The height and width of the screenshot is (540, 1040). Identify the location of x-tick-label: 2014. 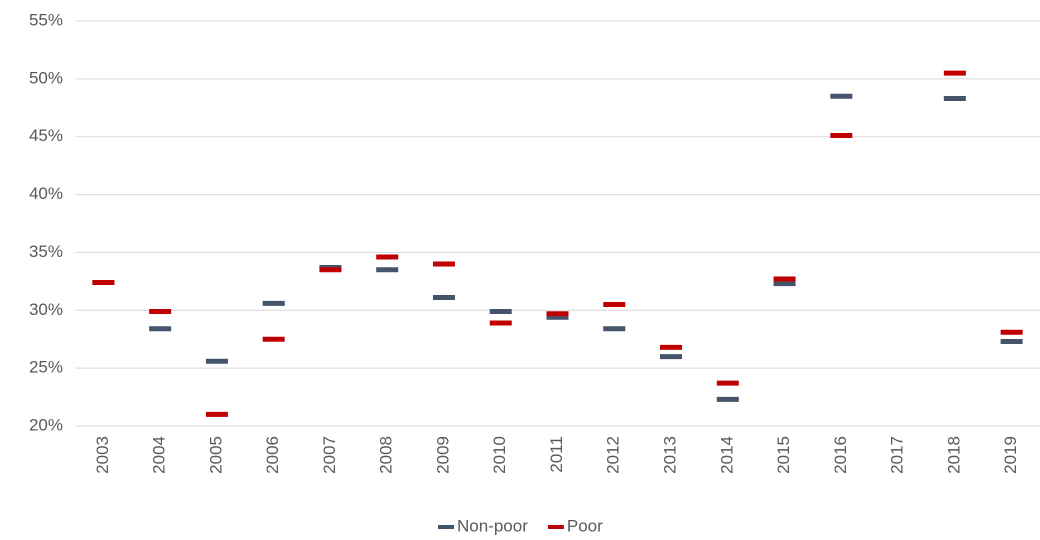
(726, 455).